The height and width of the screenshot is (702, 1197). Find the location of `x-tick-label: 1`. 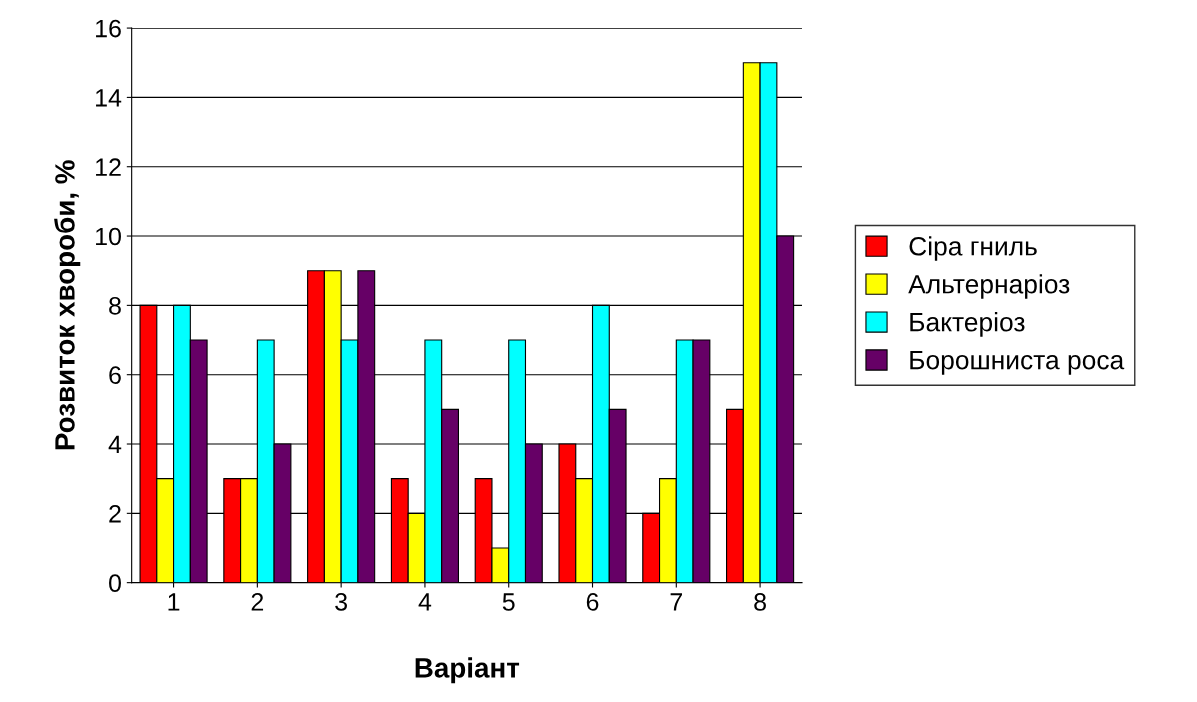

x-tick-label: 1 is located at coordinates (174, 602).